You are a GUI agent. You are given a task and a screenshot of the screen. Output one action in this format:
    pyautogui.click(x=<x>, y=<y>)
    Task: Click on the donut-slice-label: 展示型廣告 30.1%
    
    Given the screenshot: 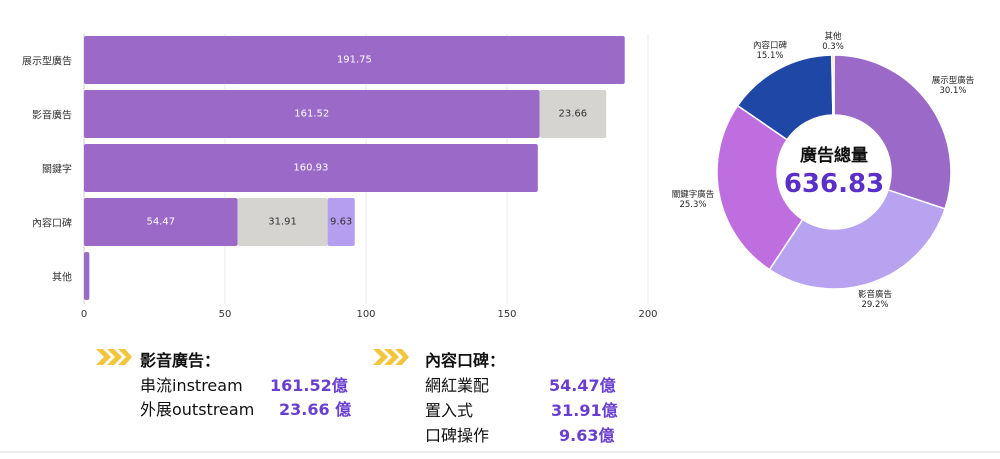 What is the action you would take?
    pyautogui.click(x=953, y=86)
    